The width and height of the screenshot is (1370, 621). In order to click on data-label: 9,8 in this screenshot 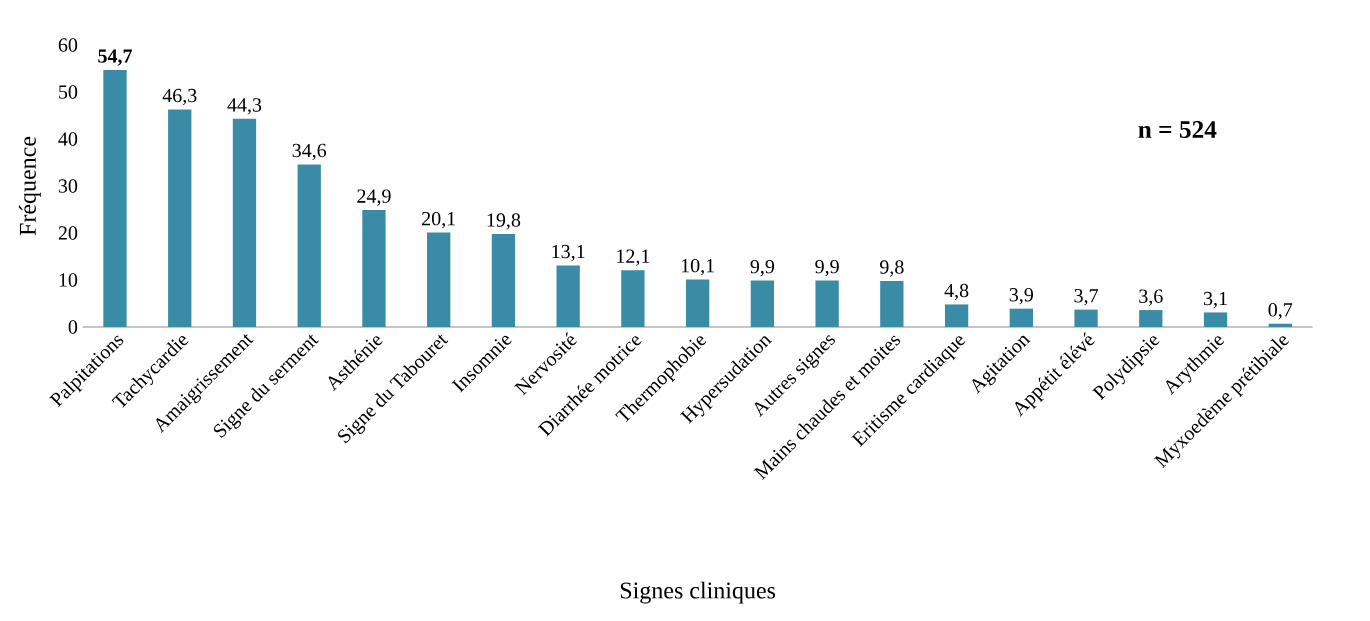, I will do `click(892, 268)`.